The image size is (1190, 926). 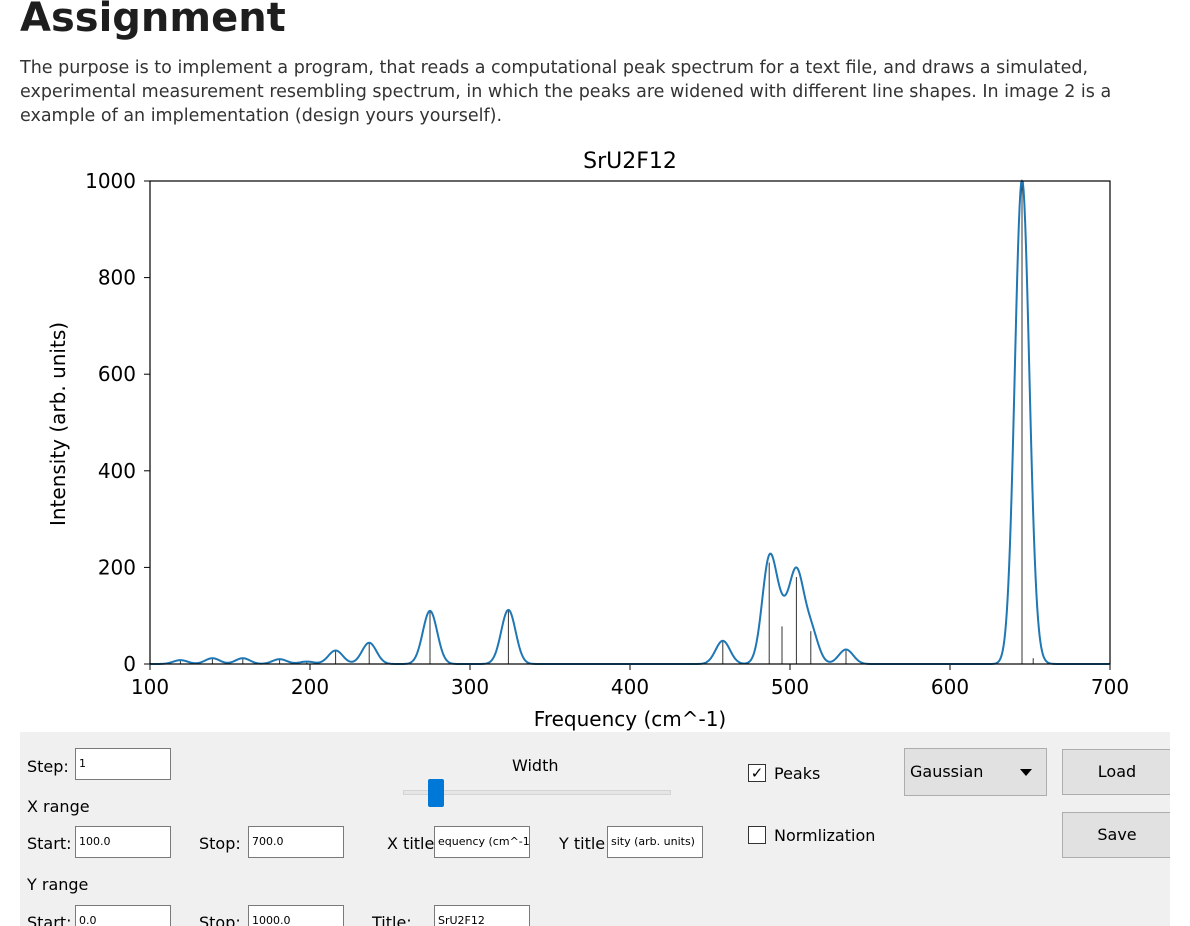 I want to click on load-button: Load, so click(x=1116, y=772).